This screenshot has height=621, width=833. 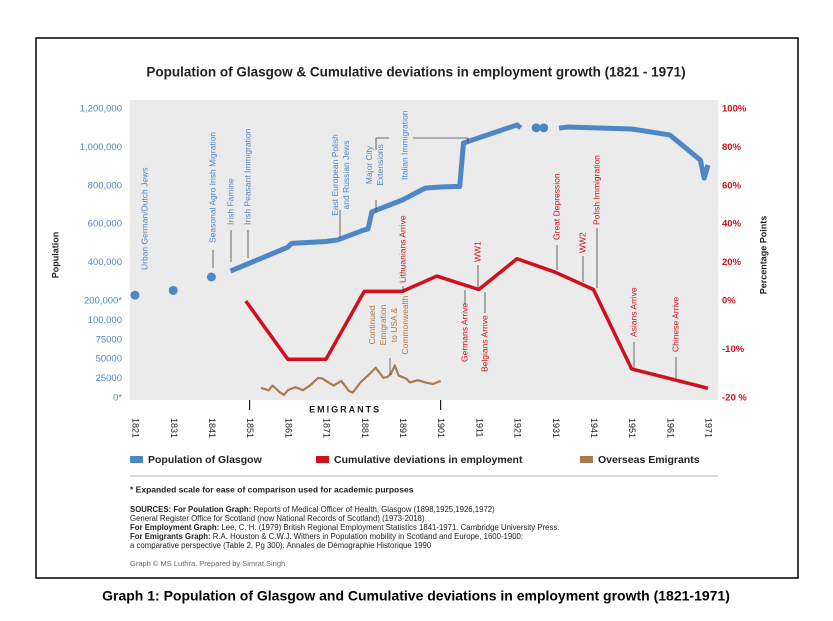 I want to click on annotation: to USA &, so click(x=394, y=324).